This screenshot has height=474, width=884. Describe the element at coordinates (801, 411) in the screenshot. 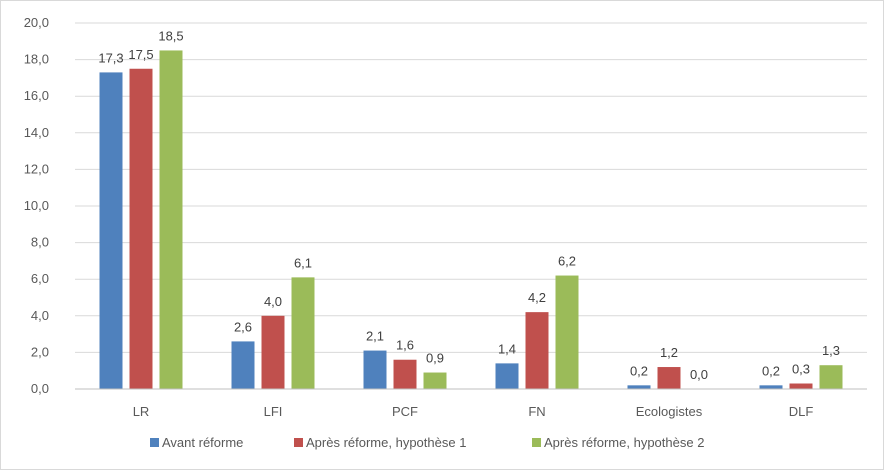

I see `x-category-label: DLF` at that location.